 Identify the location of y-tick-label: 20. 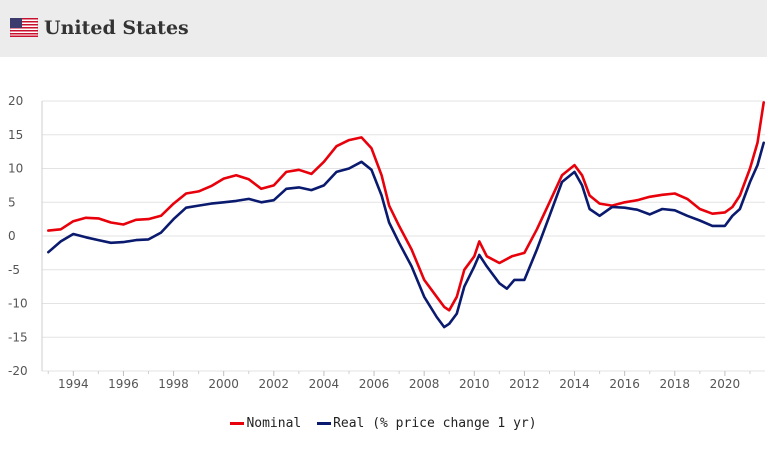
(15, 101).